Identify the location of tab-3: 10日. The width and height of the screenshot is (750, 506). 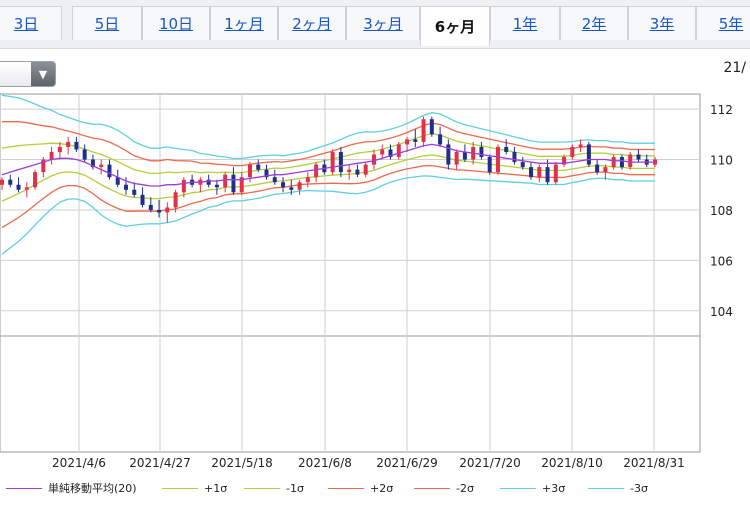
(176, 23).